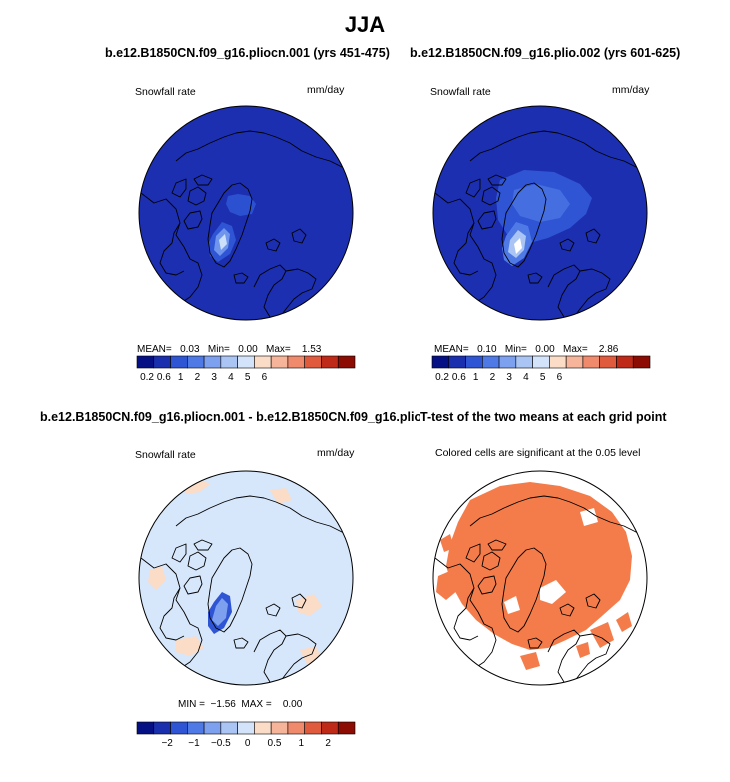  I want to click on panel-3-units: mm/day, so click(336, 453).